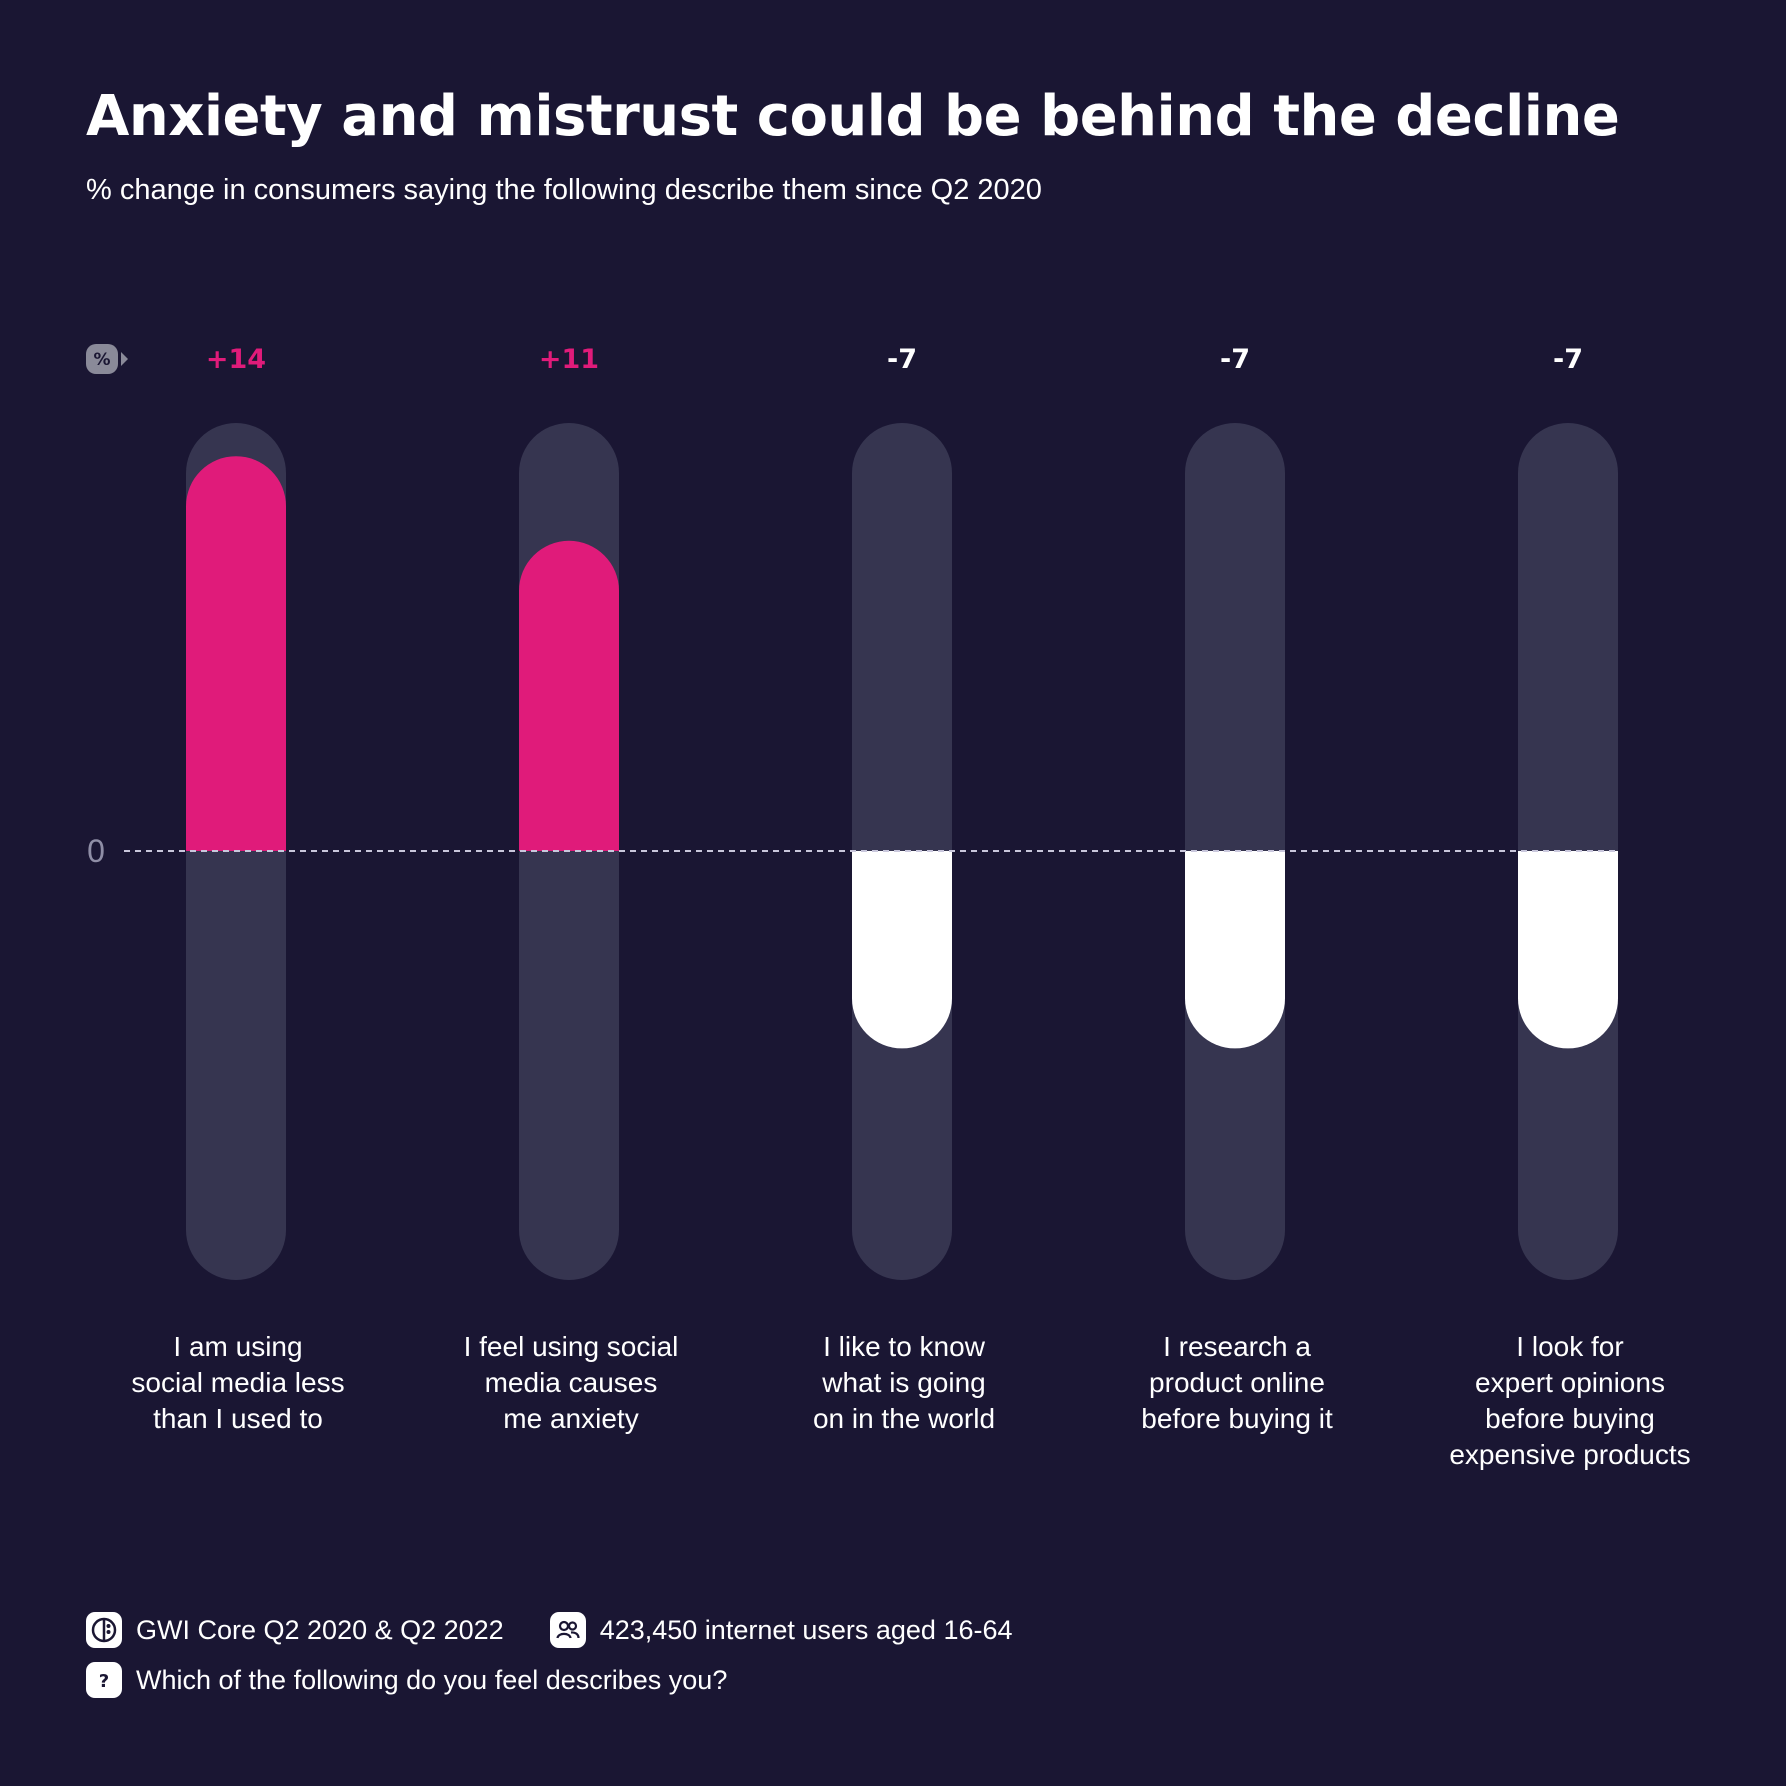 The image size is (1786, 1786). Describe the element at coordinates (101, 360) in the screenshot. I see `percent-badge-label: %` at that location.